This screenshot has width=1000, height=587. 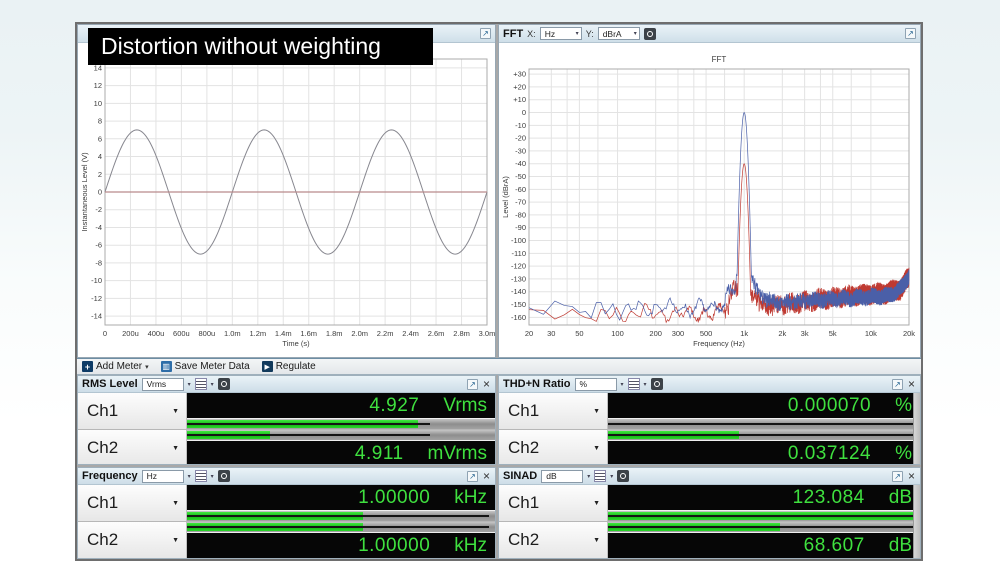 What do you see at coordinates (518, 317) in the screenshot?
I see `svg-text: -160` at bounding box center [518, 317].